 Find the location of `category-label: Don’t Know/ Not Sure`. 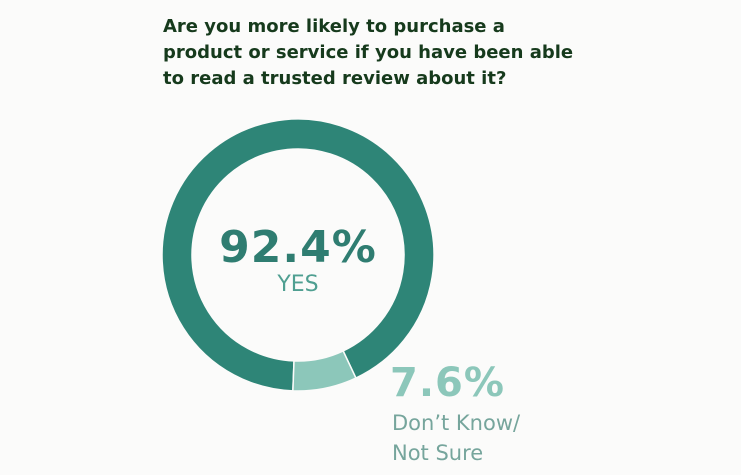

category-label: Don’t Know/ Not Sure is located at coordinates (456, 438).